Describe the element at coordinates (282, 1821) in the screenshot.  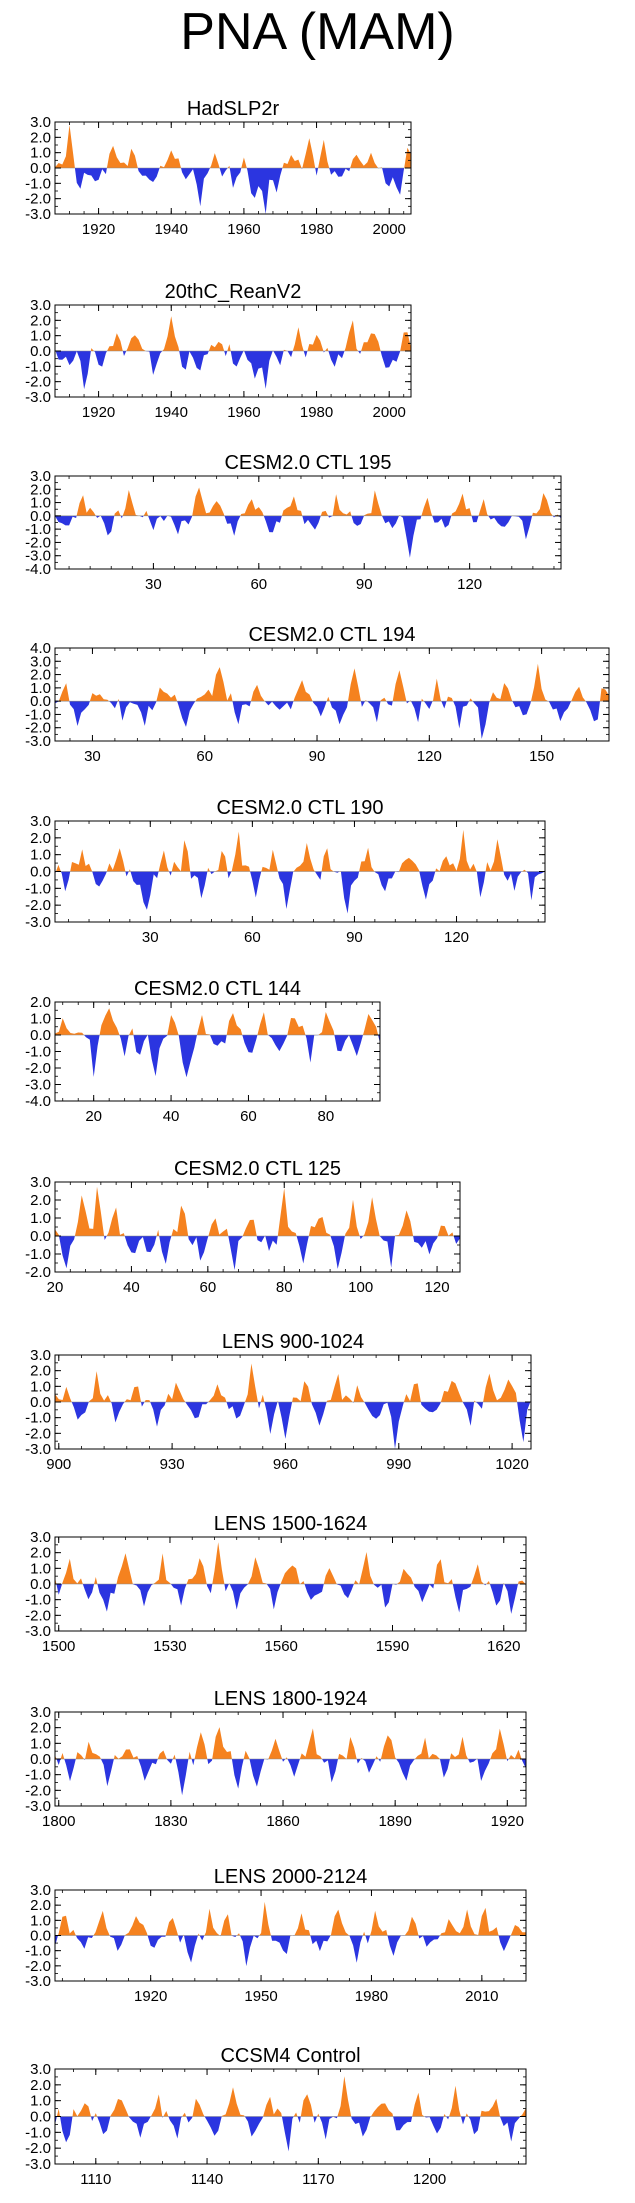
I see `x-tick-label: 1860` at that location.